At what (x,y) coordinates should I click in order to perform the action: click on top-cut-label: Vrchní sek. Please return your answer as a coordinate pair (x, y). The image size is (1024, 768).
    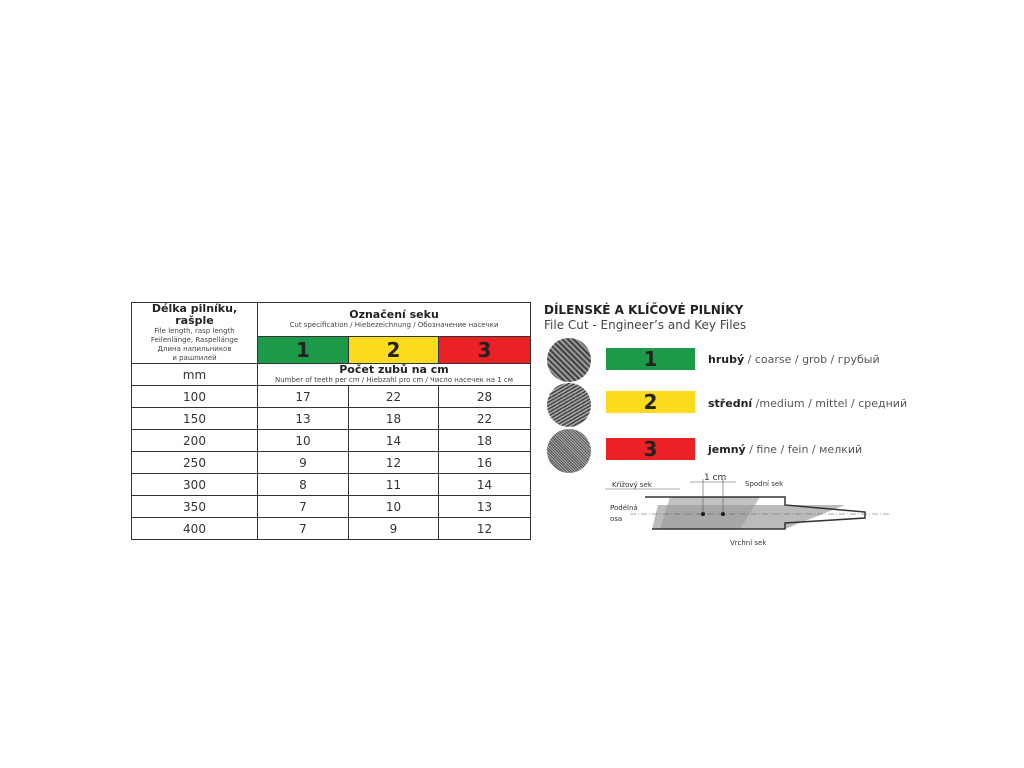
    Looking at the image, I should click on (748, 543).